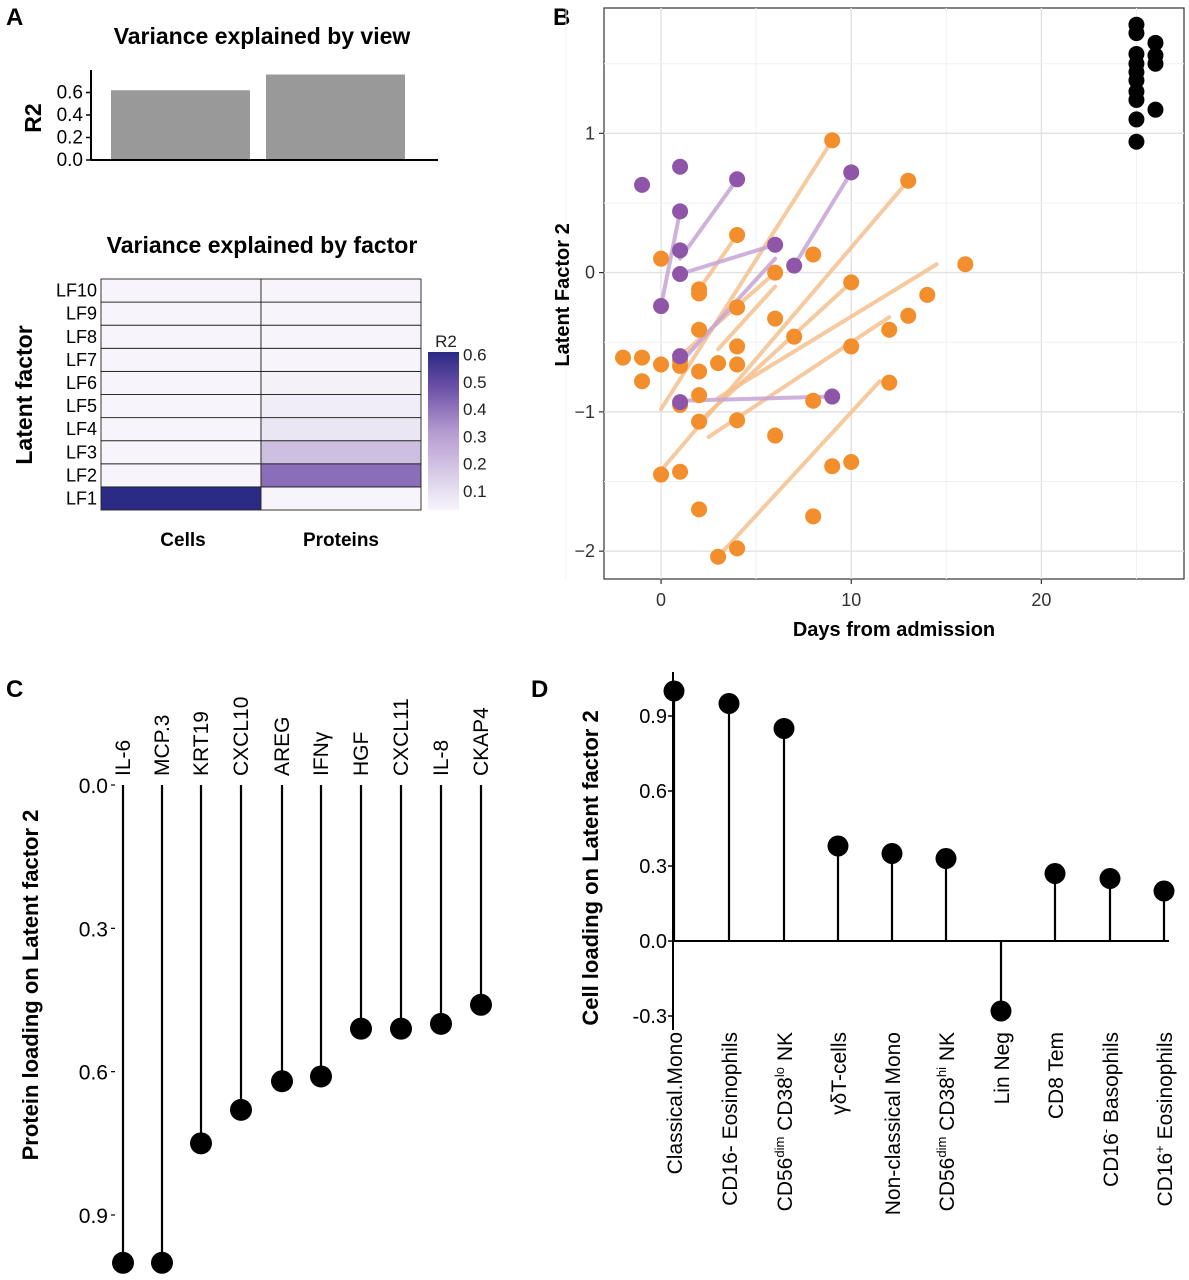  I want to click on cell-label: CD16+ Eosinophils, so click(1164, 1119).